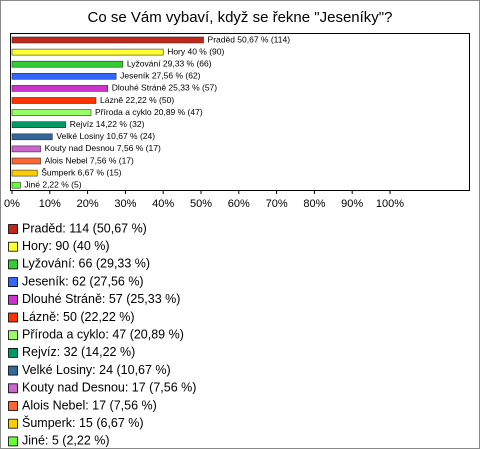 The height and width of the screenshot is (449, 480). Describe the element at coordinates (89, 160) in the screenshot. I see `value-label: Alois Nebel 7,56 % (17)` at that location.